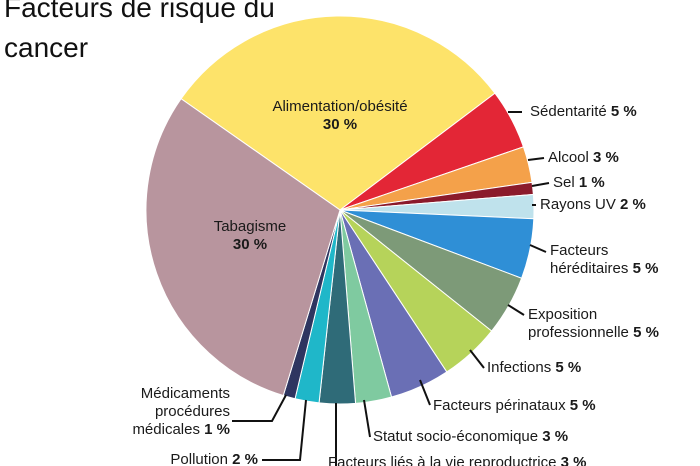 Image resolution: width=700 pixels, height=466 pixels. I want to click on category-label: Exposition professionnelle, so click(578, 323).